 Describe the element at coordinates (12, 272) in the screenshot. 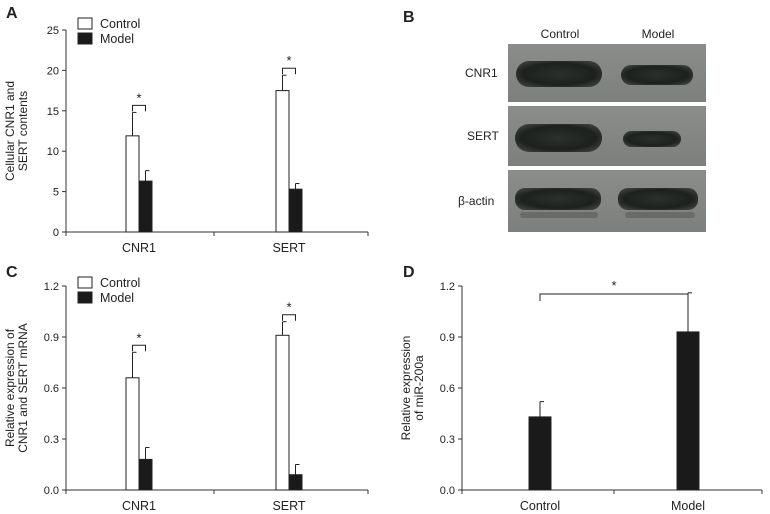

I see `panel-letter-c: C` at that location.